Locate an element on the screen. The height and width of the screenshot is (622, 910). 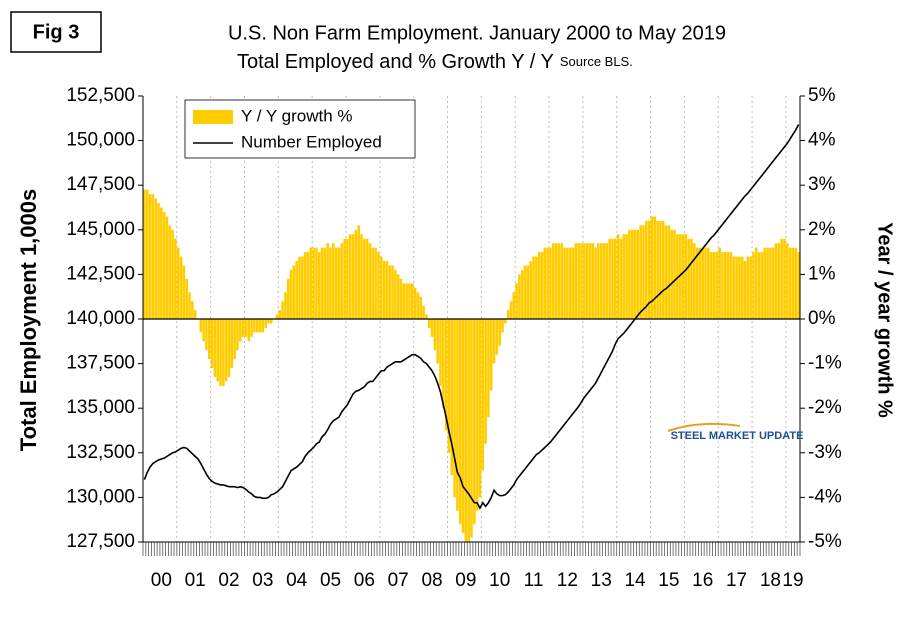
x-tick-label: 02 is located at coordinates (228, 580).